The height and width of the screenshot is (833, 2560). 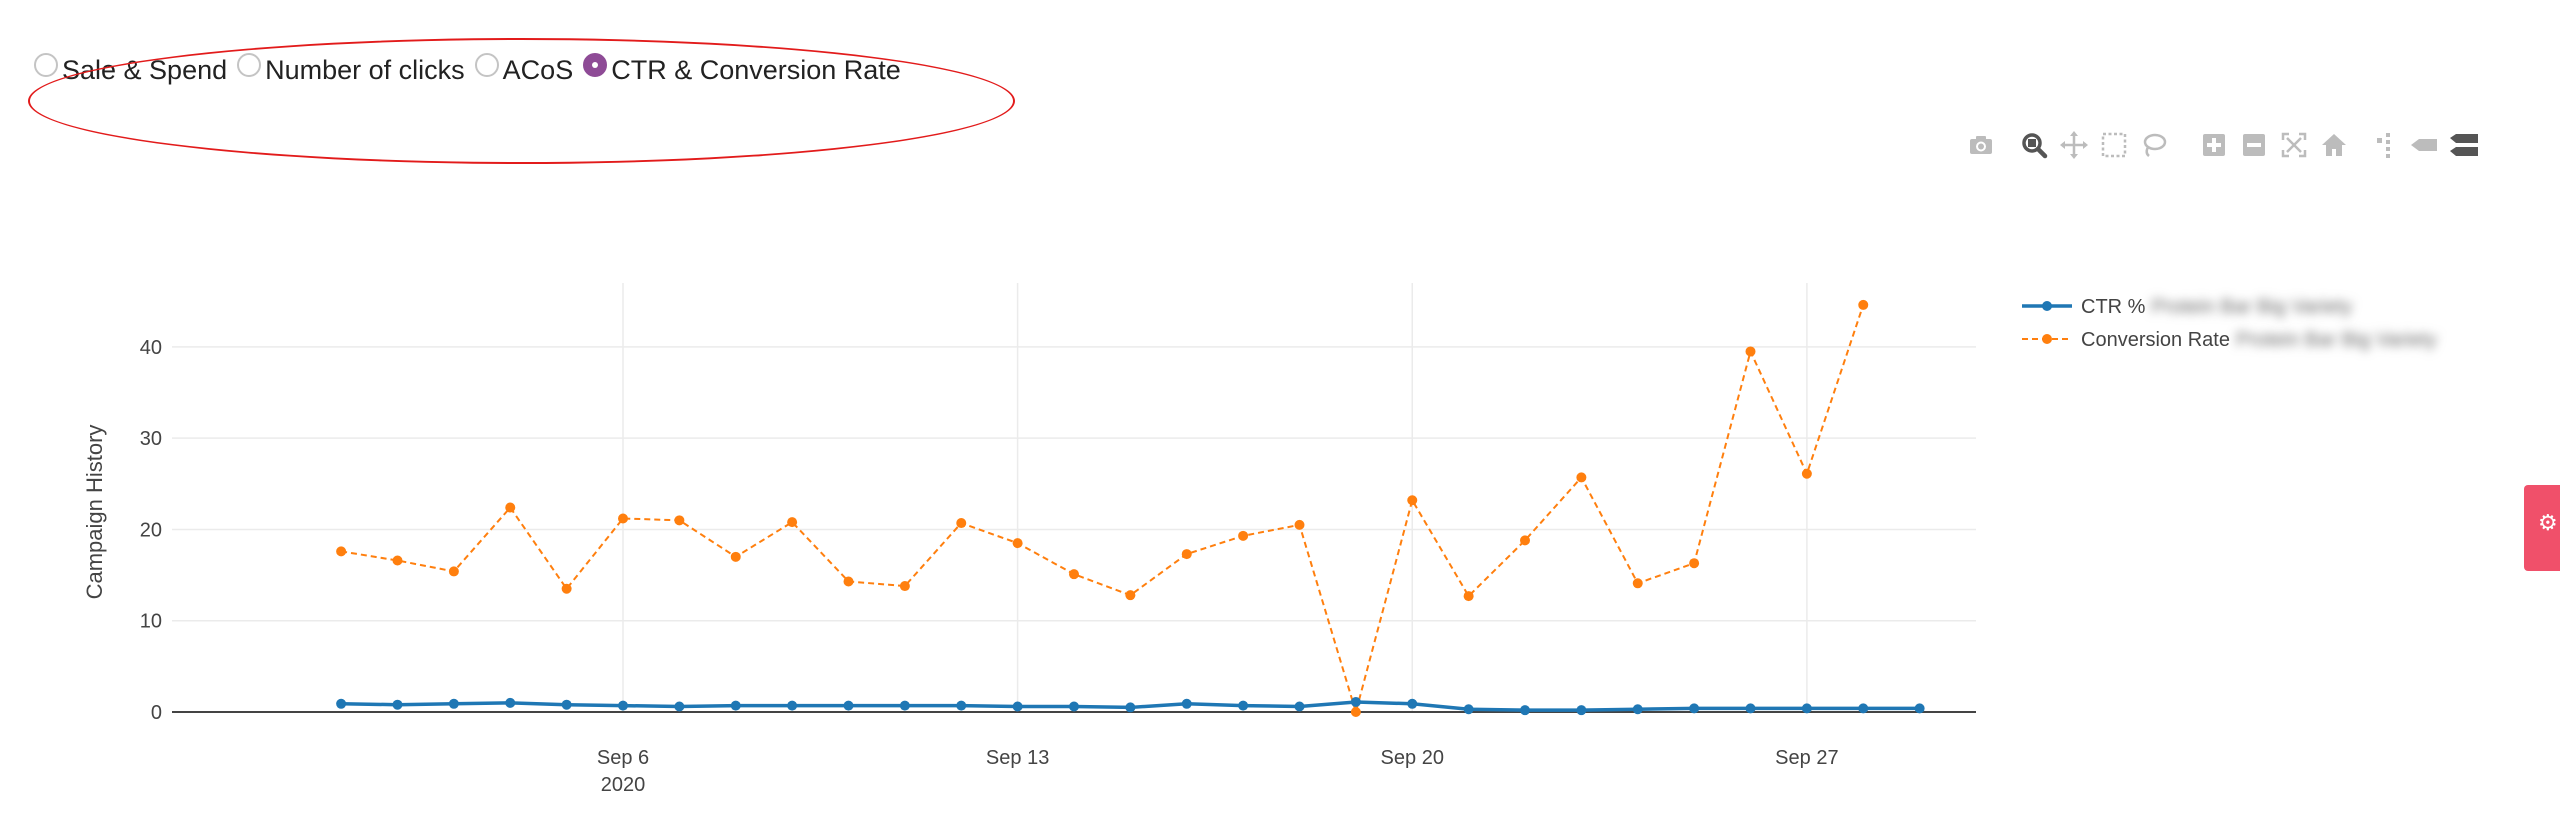 I want to click on zoom-in-icon, so click(x=2214, y=145).